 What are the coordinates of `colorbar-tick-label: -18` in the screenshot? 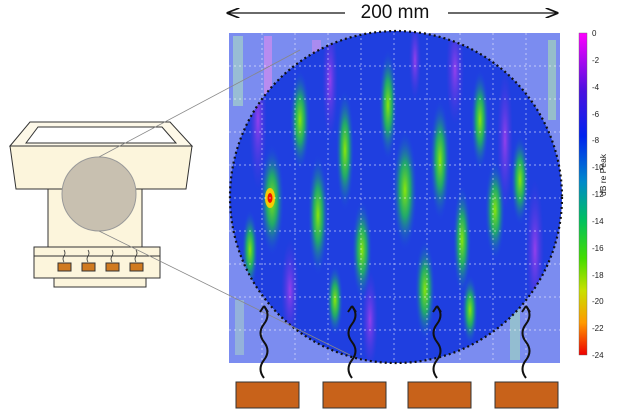 It's located at (598, 275).